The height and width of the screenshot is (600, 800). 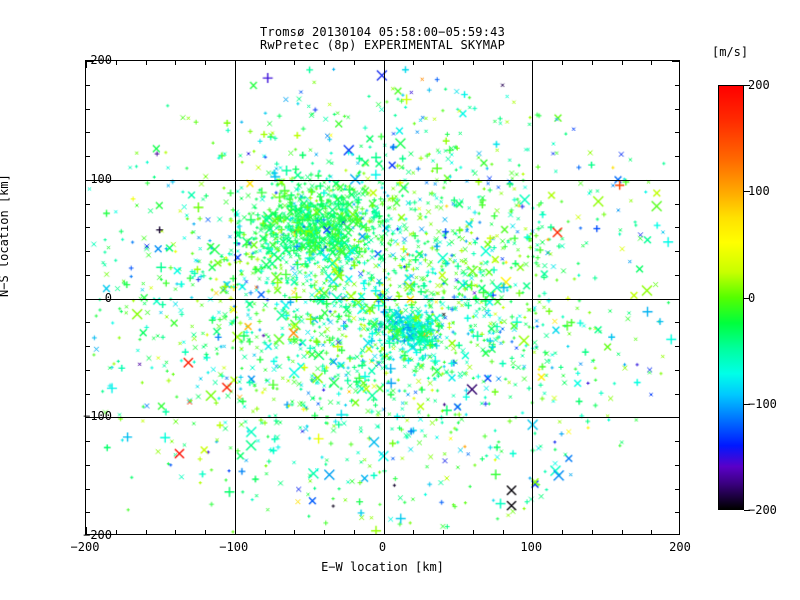 What do you see at coordinates (731, 297) in the screenshot?
I see `colorbar-gradient` at bounding box center [731, 297].